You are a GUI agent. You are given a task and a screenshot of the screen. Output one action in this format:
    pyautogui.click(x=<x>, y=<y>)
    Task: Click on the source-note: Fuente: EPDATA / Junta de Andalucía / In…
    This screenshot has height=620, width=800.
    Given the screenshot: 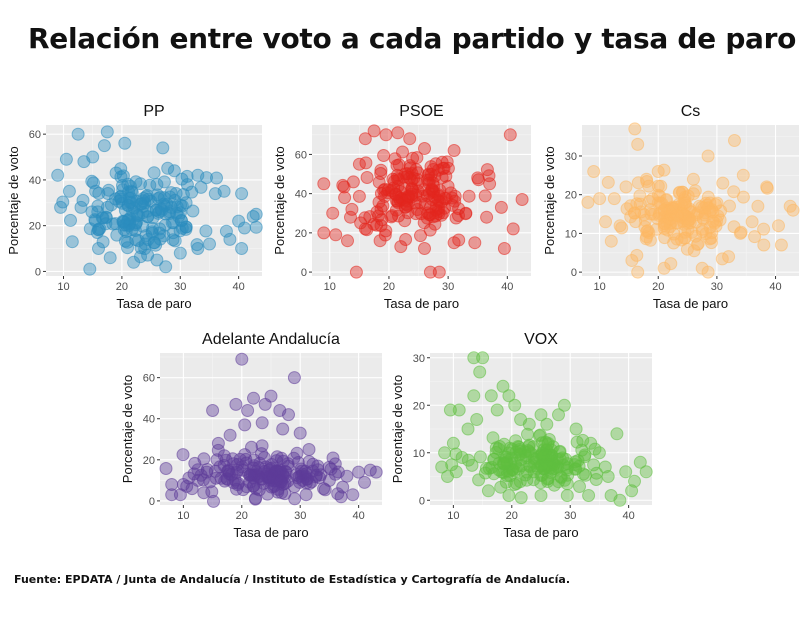 What is the action you would take?
    pyautogui.click(x=292, y=579)
    